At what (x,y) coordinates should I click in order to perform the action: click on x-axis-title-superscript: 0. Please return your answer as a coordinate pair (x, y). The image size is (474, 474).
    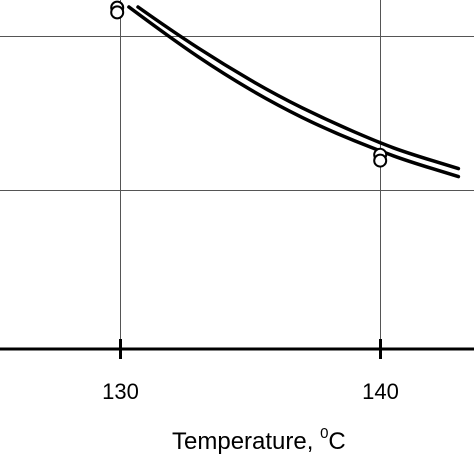
    Looking at the image, I should click on (324, 433).